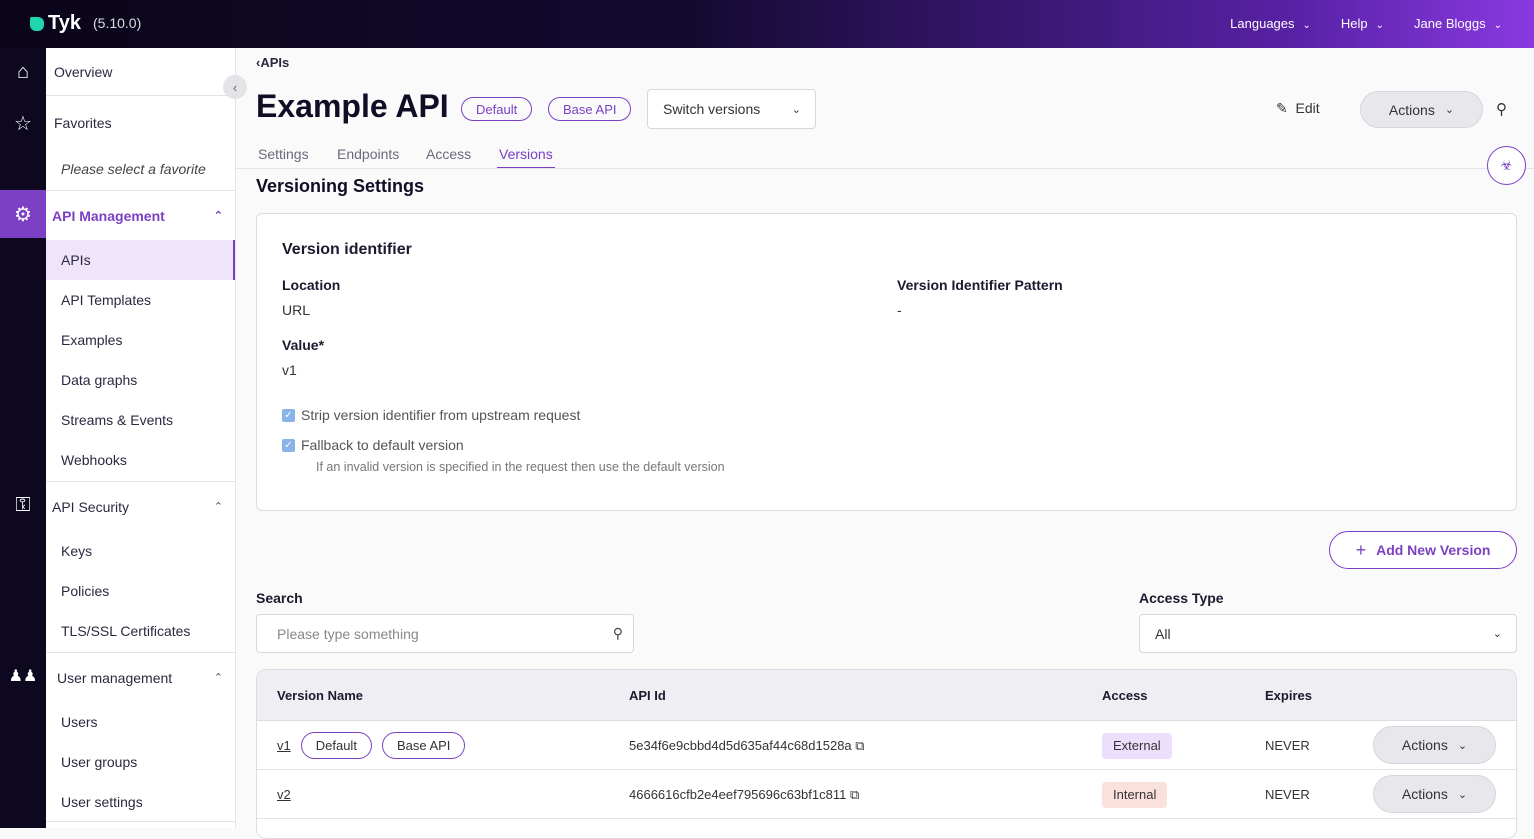 This screenshot has height=839, width=1534. I want to click on sidebar-item-webhooks: Webhooks, so click(140, 460).